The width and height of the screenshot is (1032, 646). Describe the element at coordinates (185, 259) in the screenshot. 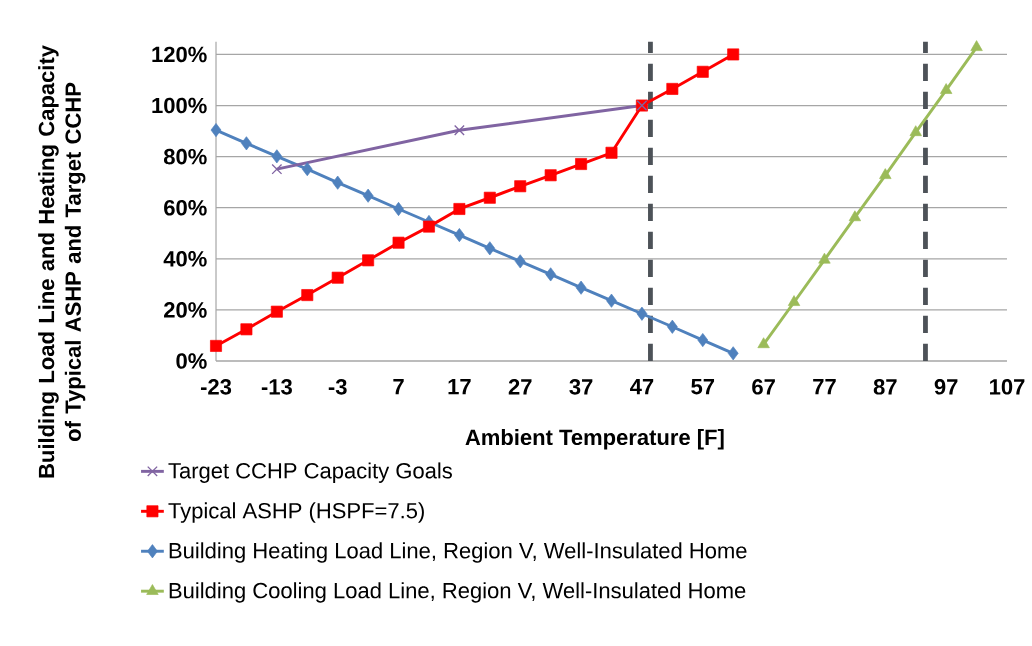

I see `y-tick-label: 40%` at that location.